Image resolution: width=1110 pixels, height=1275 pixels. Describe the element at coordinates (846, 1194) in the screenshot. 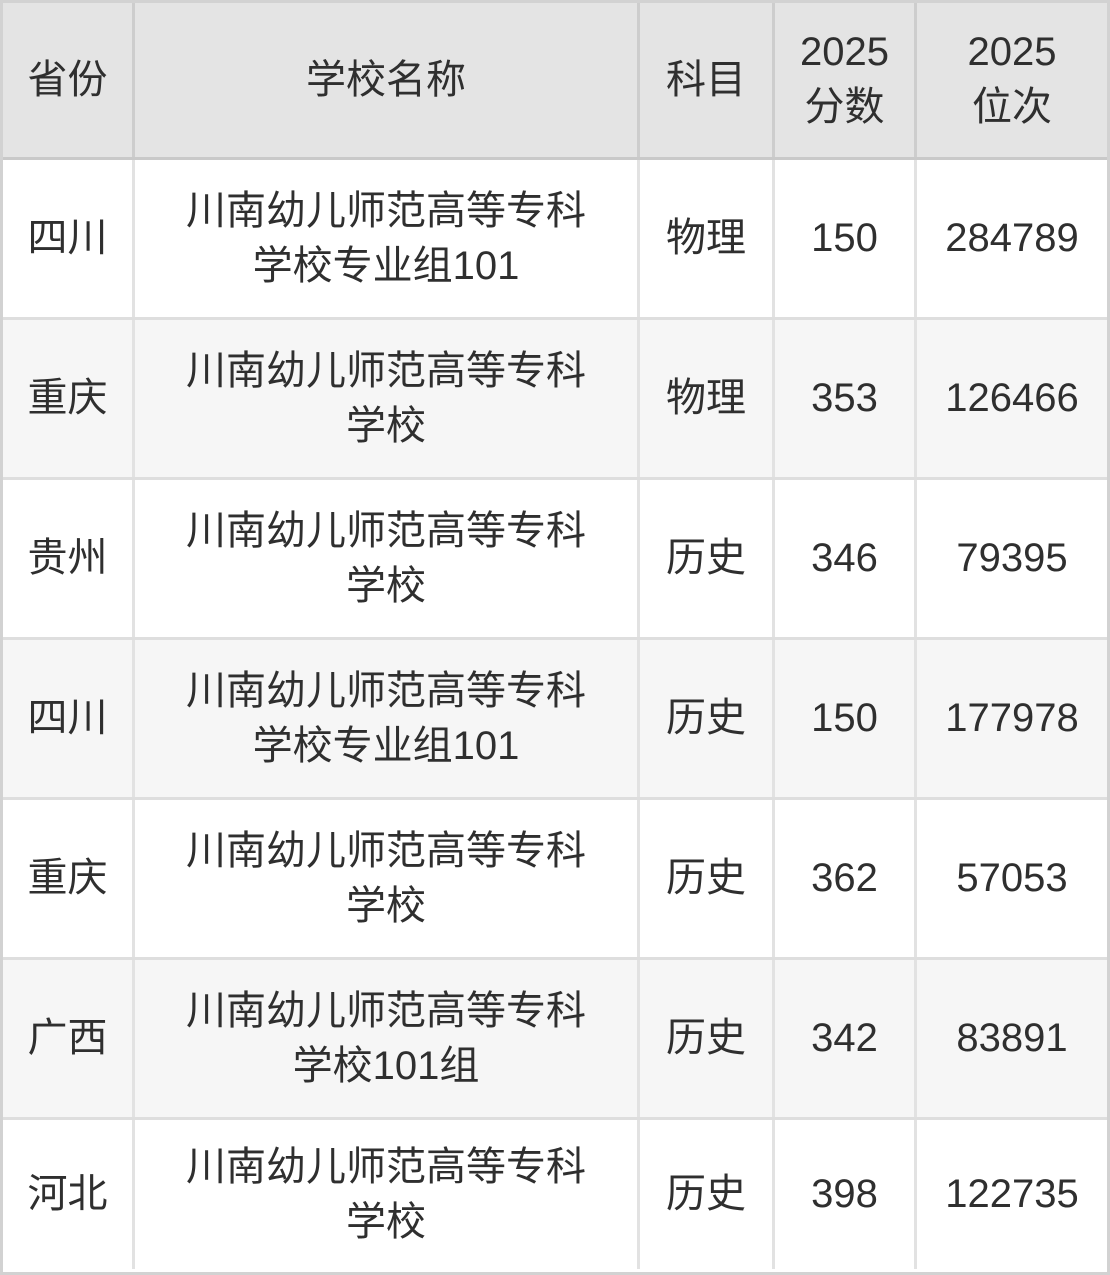

I see `cell-score-2025: 398` at that location.